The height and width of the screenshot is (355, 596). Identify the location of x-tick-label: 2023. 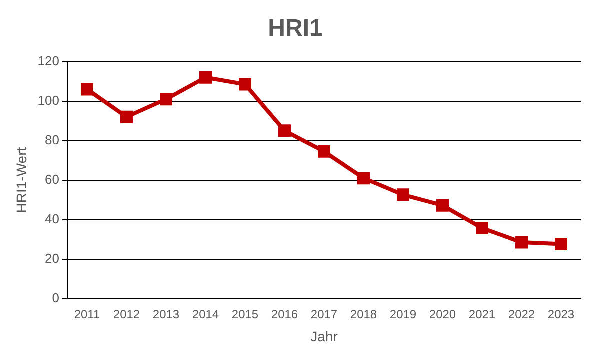
(561, 314).